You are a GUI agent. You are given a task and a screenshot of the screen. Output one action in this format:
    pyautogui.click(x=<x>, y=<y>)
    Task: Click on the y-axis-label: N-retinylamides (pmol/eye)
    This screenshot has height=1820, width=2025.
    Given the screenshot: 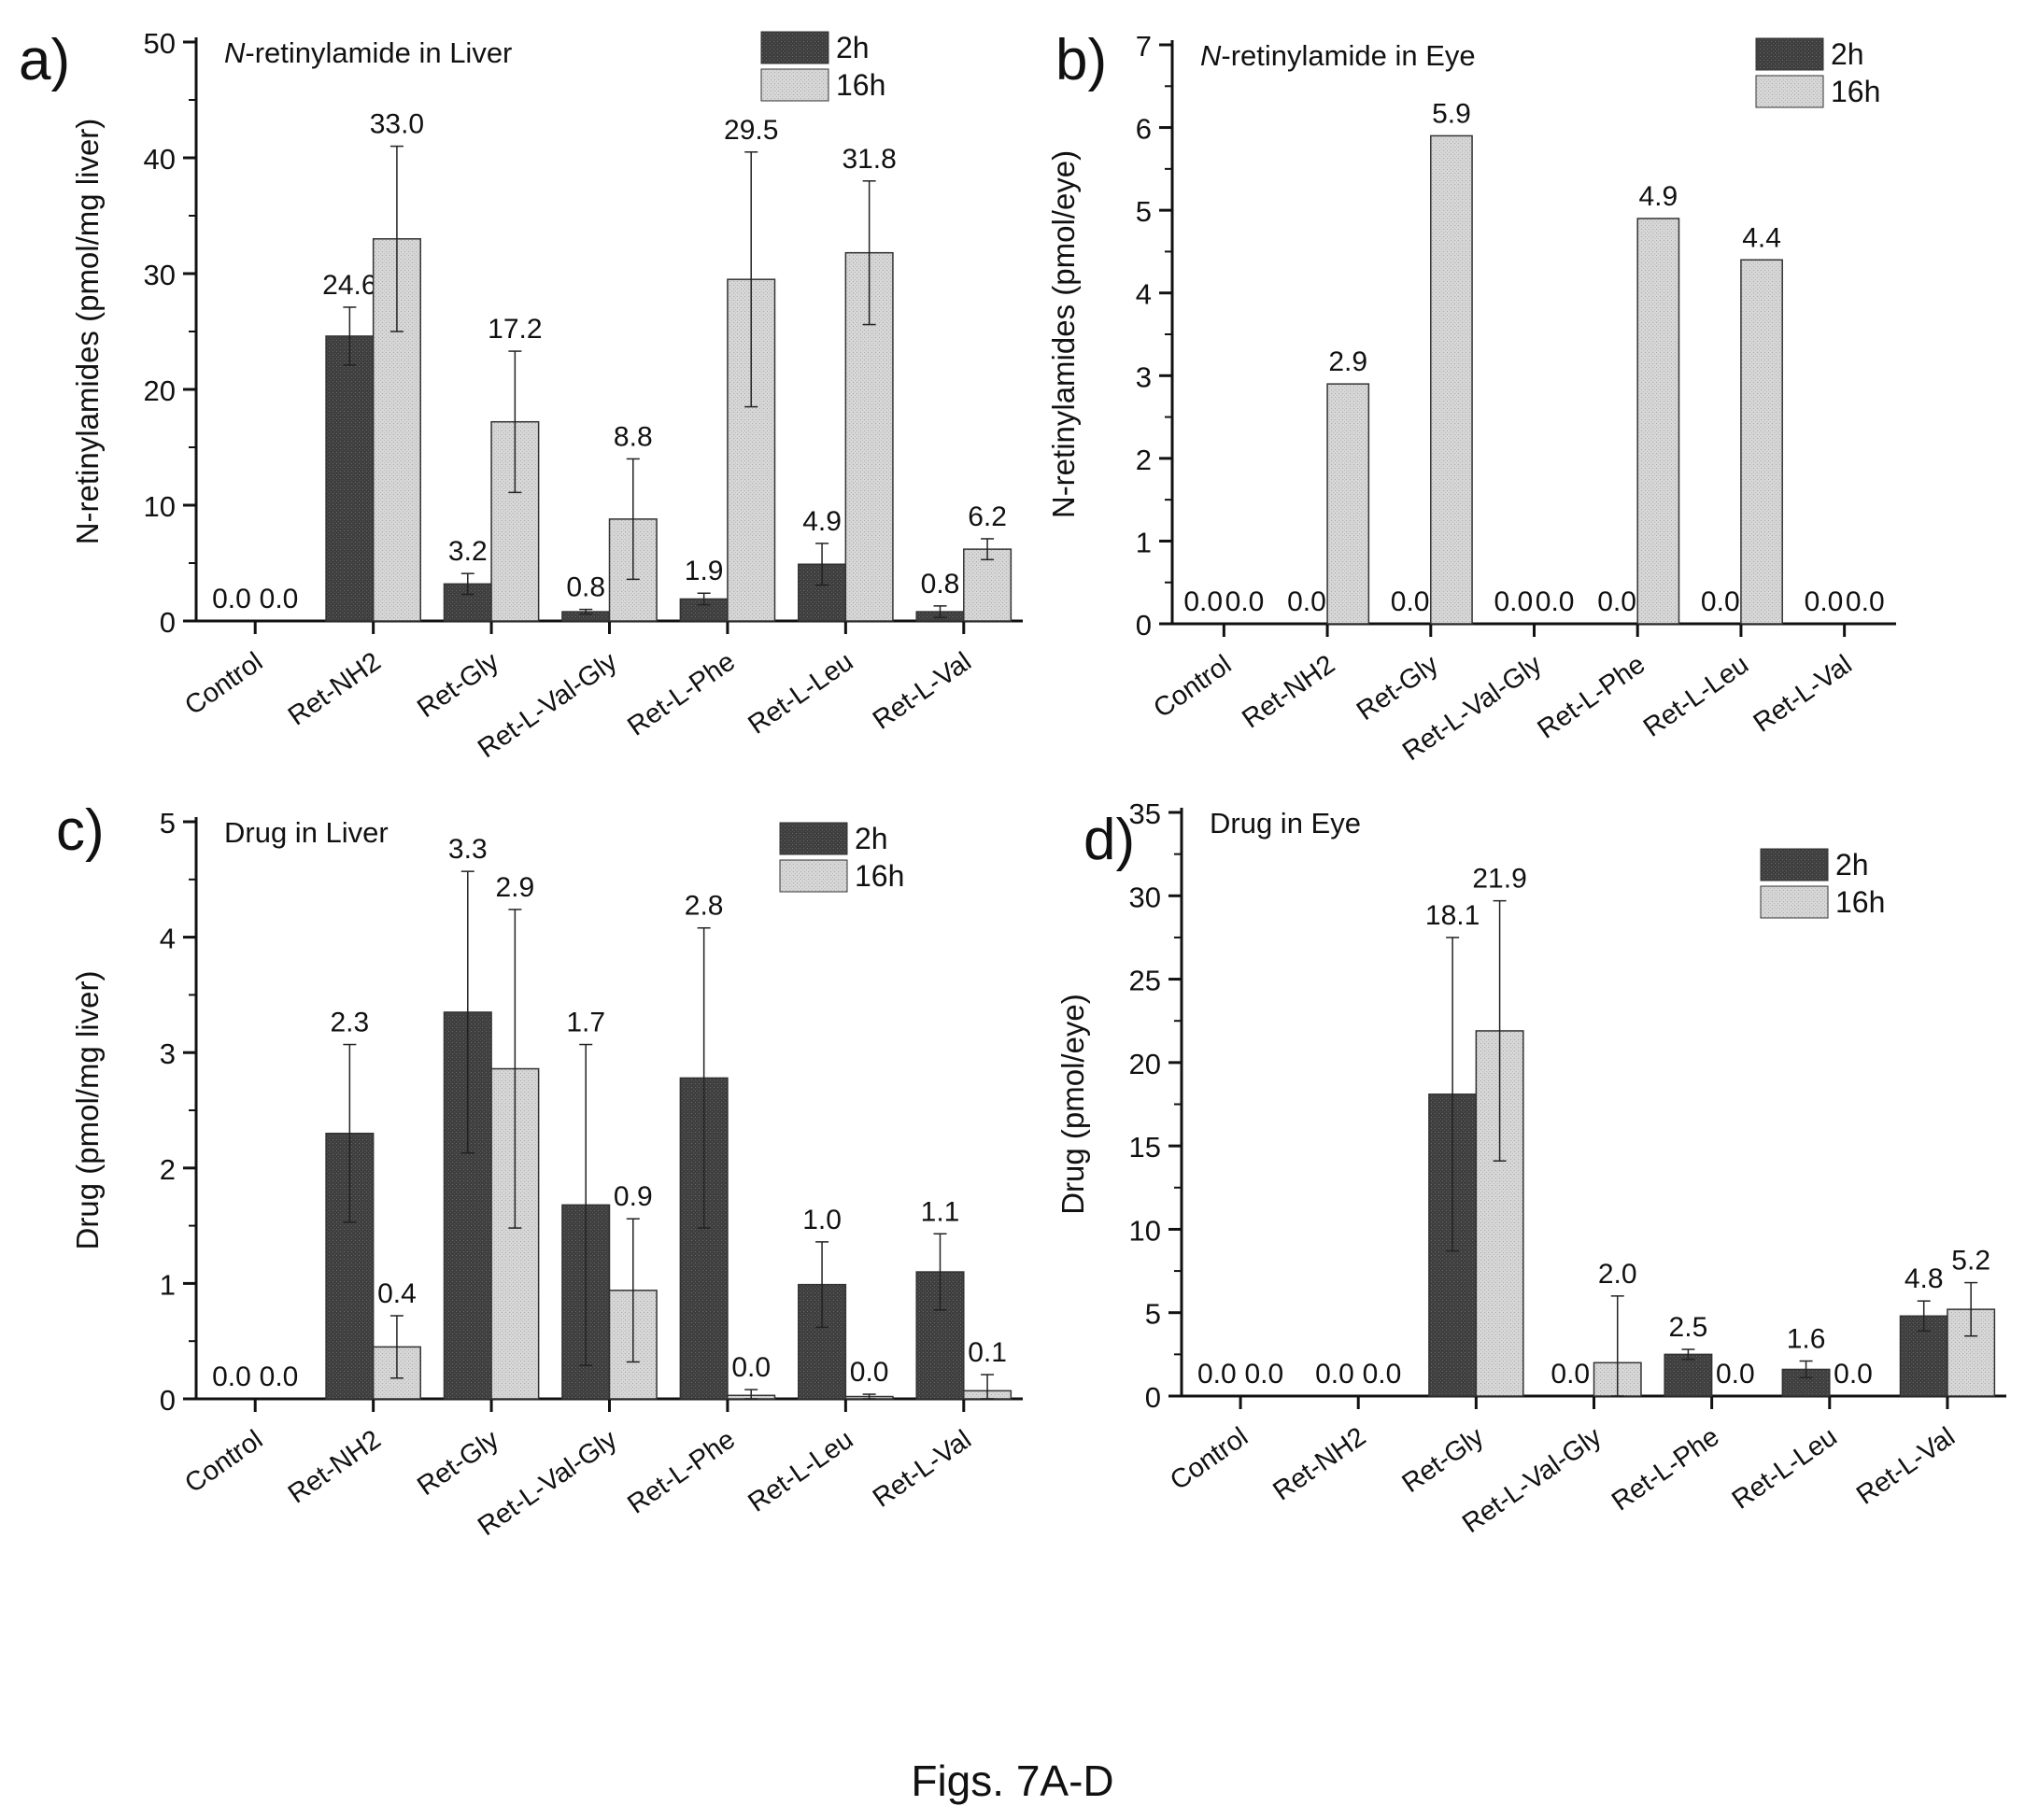 What is the action you would take?
    pyautogui.click(x=1064, y=334)
    